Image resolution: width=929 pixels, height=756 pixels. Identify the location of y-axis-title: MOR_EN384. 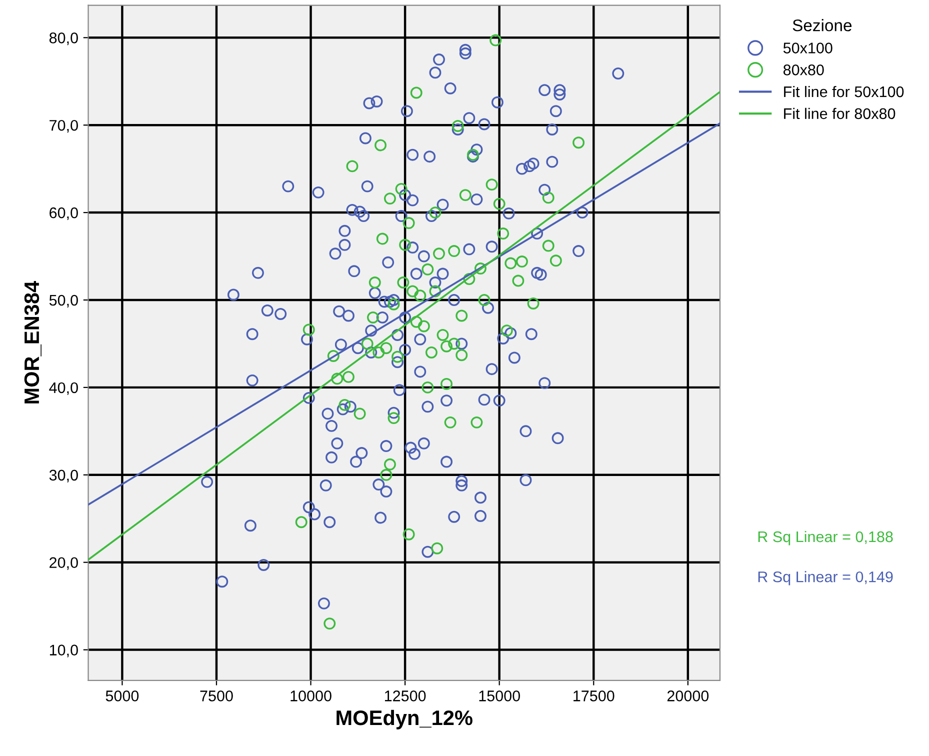
(33, 342).